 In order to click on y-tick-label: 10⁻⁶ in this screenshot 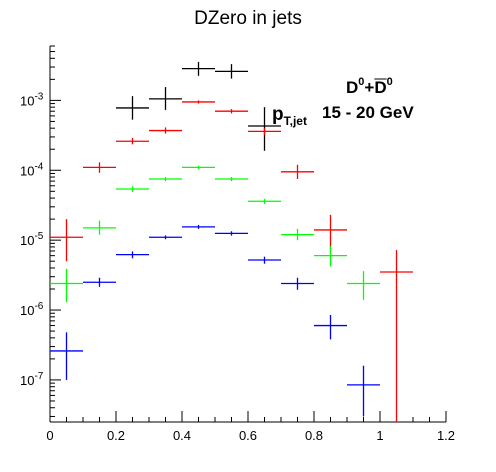, I will do `click(32, 309)`.